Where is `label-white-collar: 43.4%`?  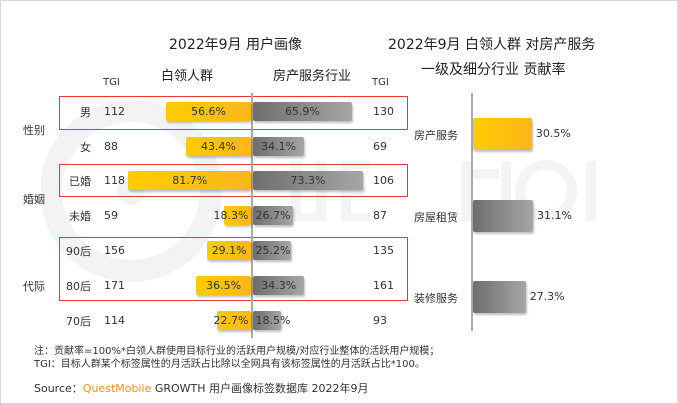 label-white-collar: 43.4% is located at coordinates (218, 146).